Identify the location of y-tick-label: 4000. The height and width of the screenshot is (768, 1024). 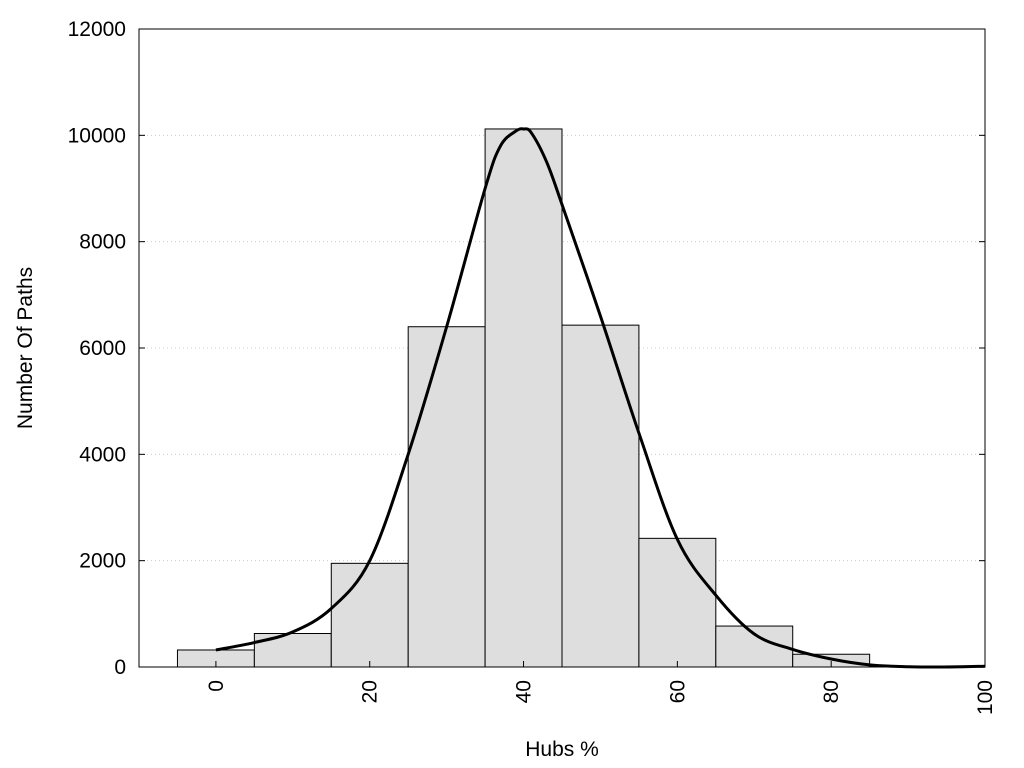
(102, 454).